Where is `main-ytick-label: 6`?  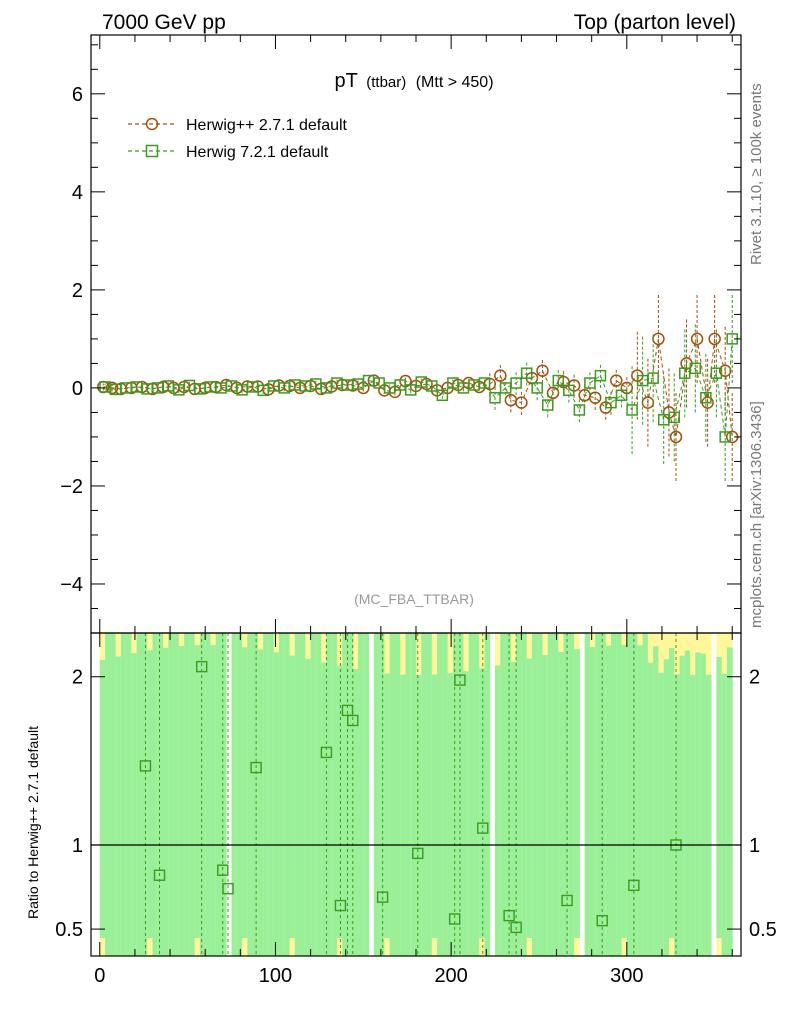
main-ytick-label: 6 is located at coordinates (77, 95).